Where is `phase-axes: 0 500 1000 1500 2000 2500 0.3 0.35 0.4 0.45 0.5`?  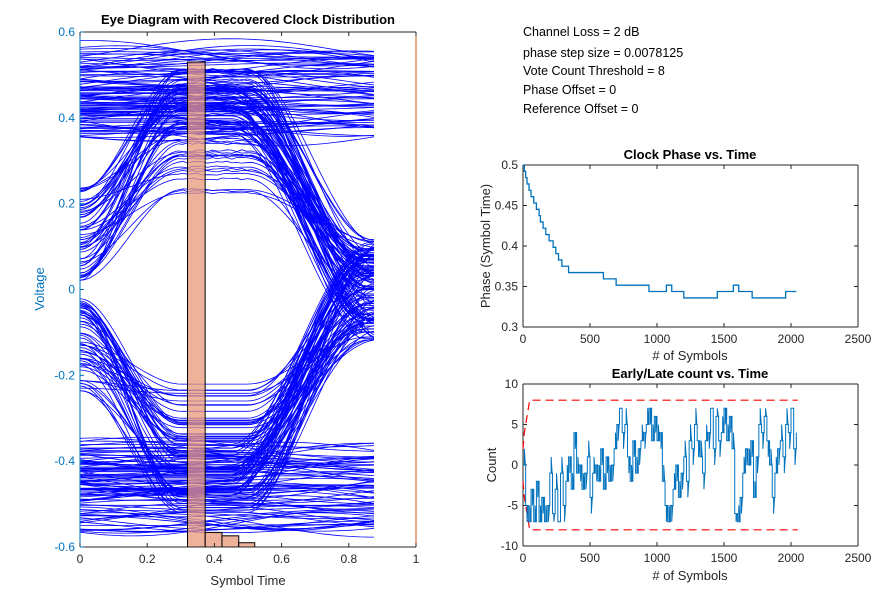
phase-axes: 0 500 1000 1500 2000 2500 0.3 0.35 0.4 0.45 0.5 is located at coordinates (683, 252).